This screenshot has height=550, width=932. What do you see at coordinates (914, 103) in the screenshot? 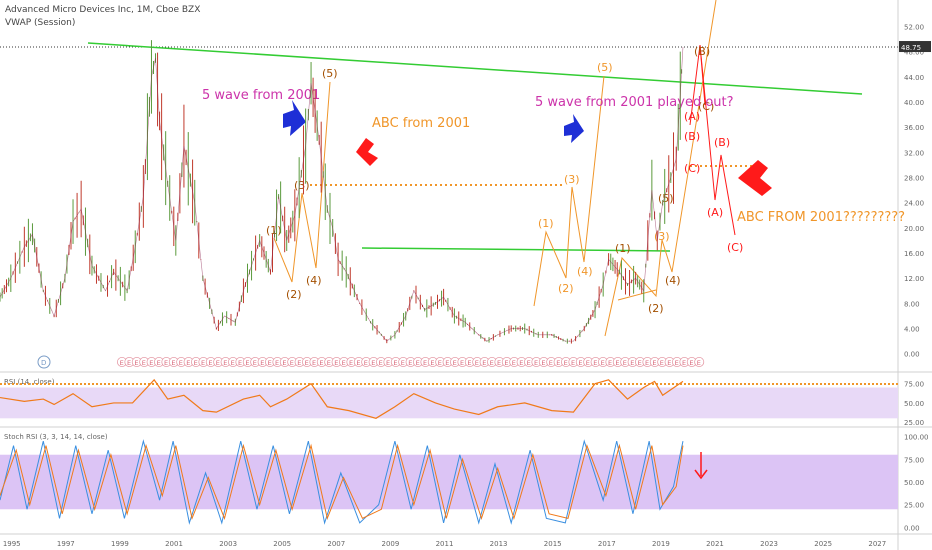
I see `price-tick: 40.00` at bounding box center [914, 103].